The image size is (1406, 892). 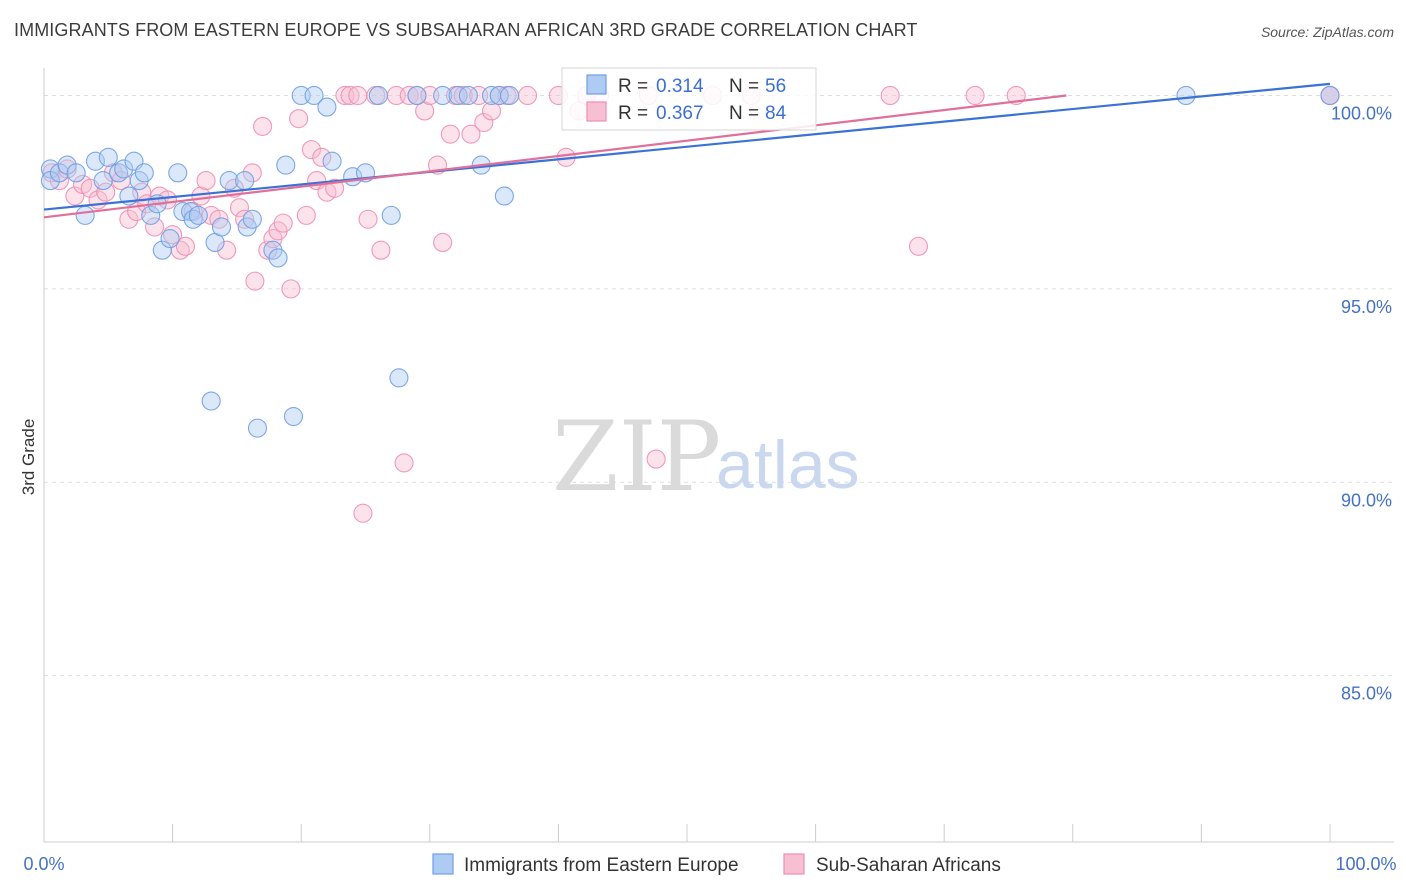 I want to click on trend-line-sub-saharan-africans, so click(x=555, y=156).